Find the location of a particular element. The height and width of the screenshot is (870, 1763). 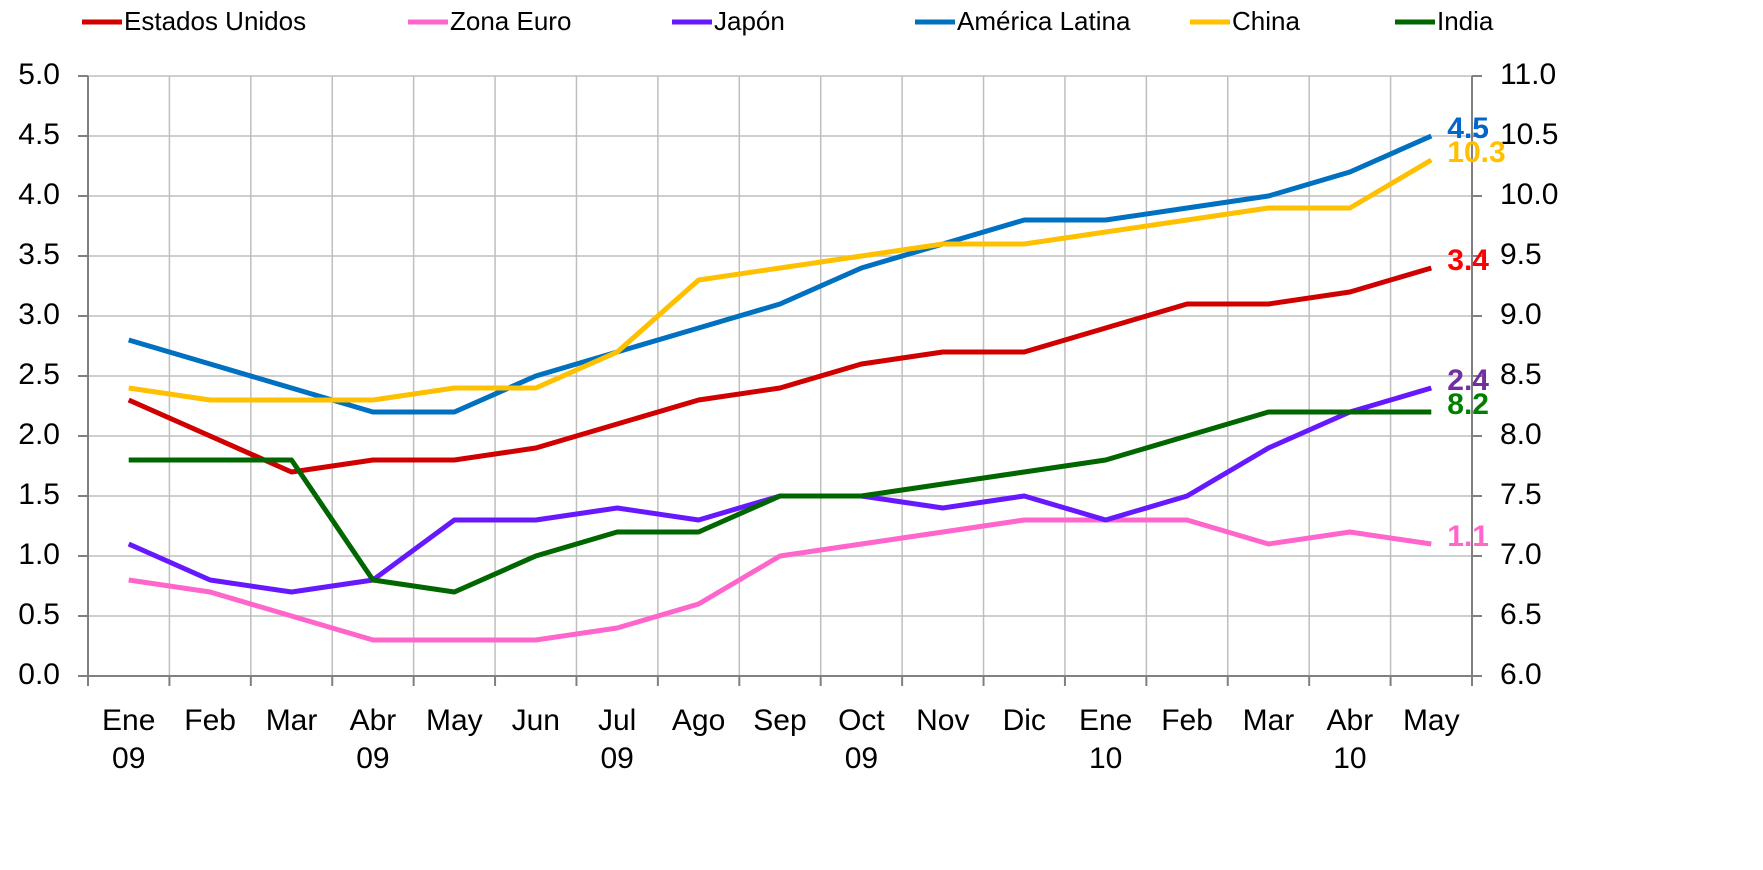

x-tick-label: Ene 09 is located at coordinates (128, 739).